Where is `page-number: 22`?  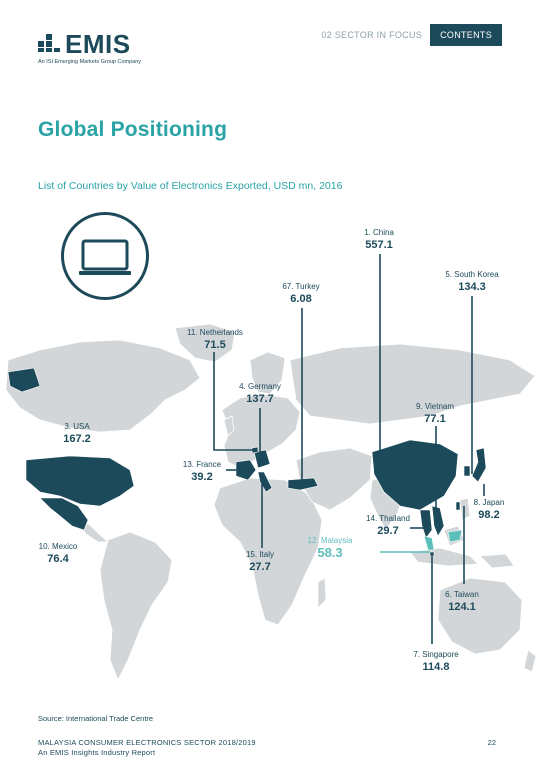 page-number: 22 is located at coordinates (491, 742).